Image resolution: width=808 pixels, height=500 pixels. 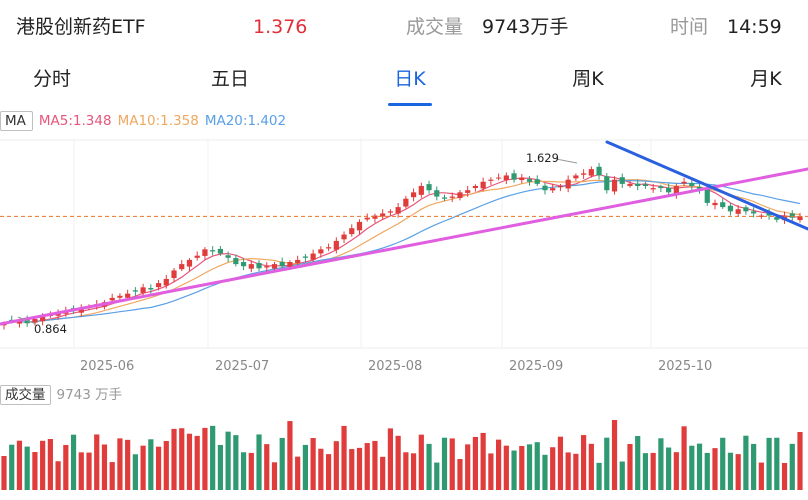 I want to click on ma-indicator-tag: MA, so click(x=16, y=121).